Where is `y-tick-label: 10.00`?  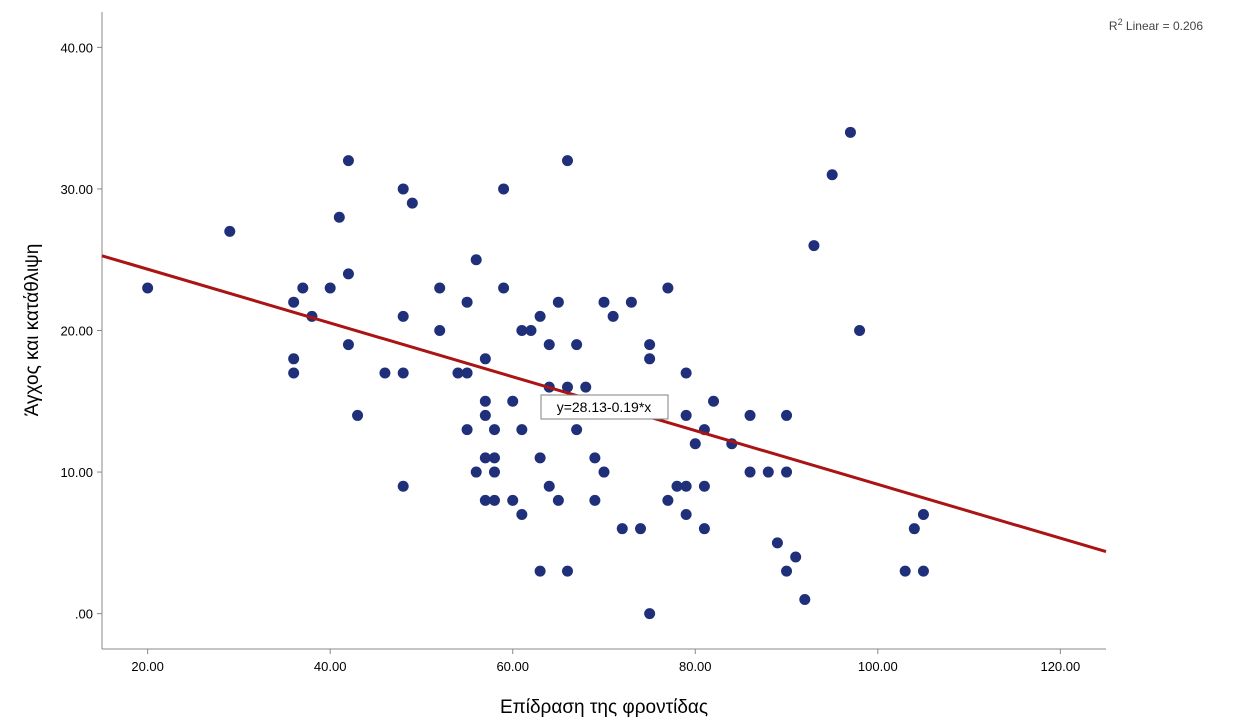
y-tick-label: 10.00 is located at coordinates (76, 472).